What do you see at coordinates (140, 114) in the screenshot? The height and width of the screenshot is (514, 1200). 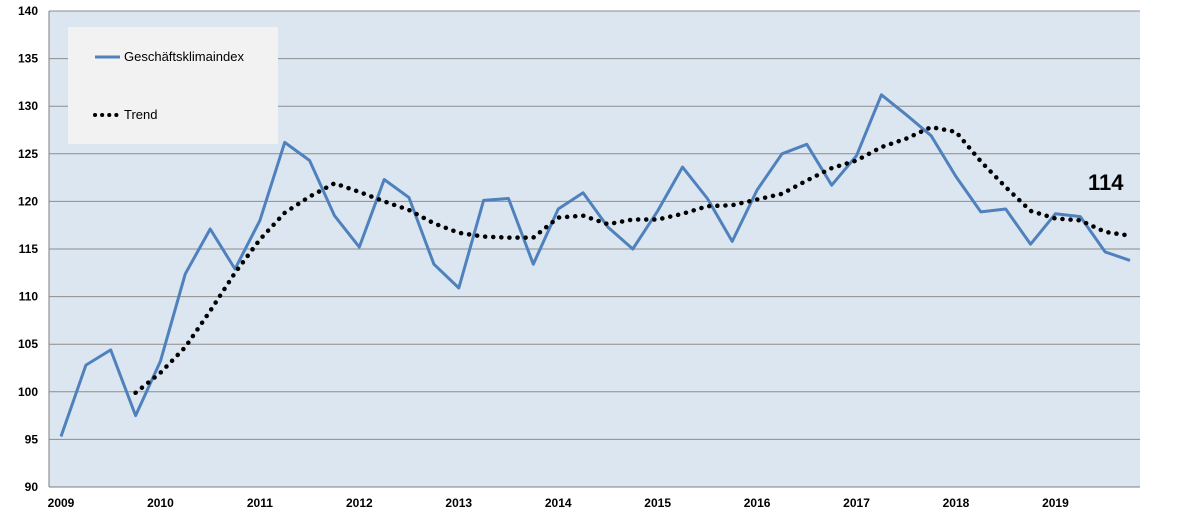 I see `legend-label-trend: Trend` at bounding box center [140, 114].